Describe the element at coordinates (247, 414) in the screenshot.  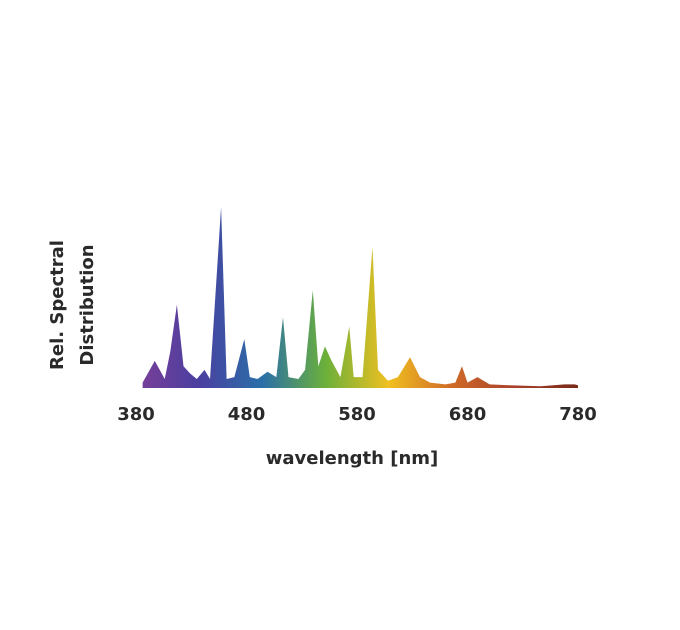
I see `x-tick-label: 480` at that location.